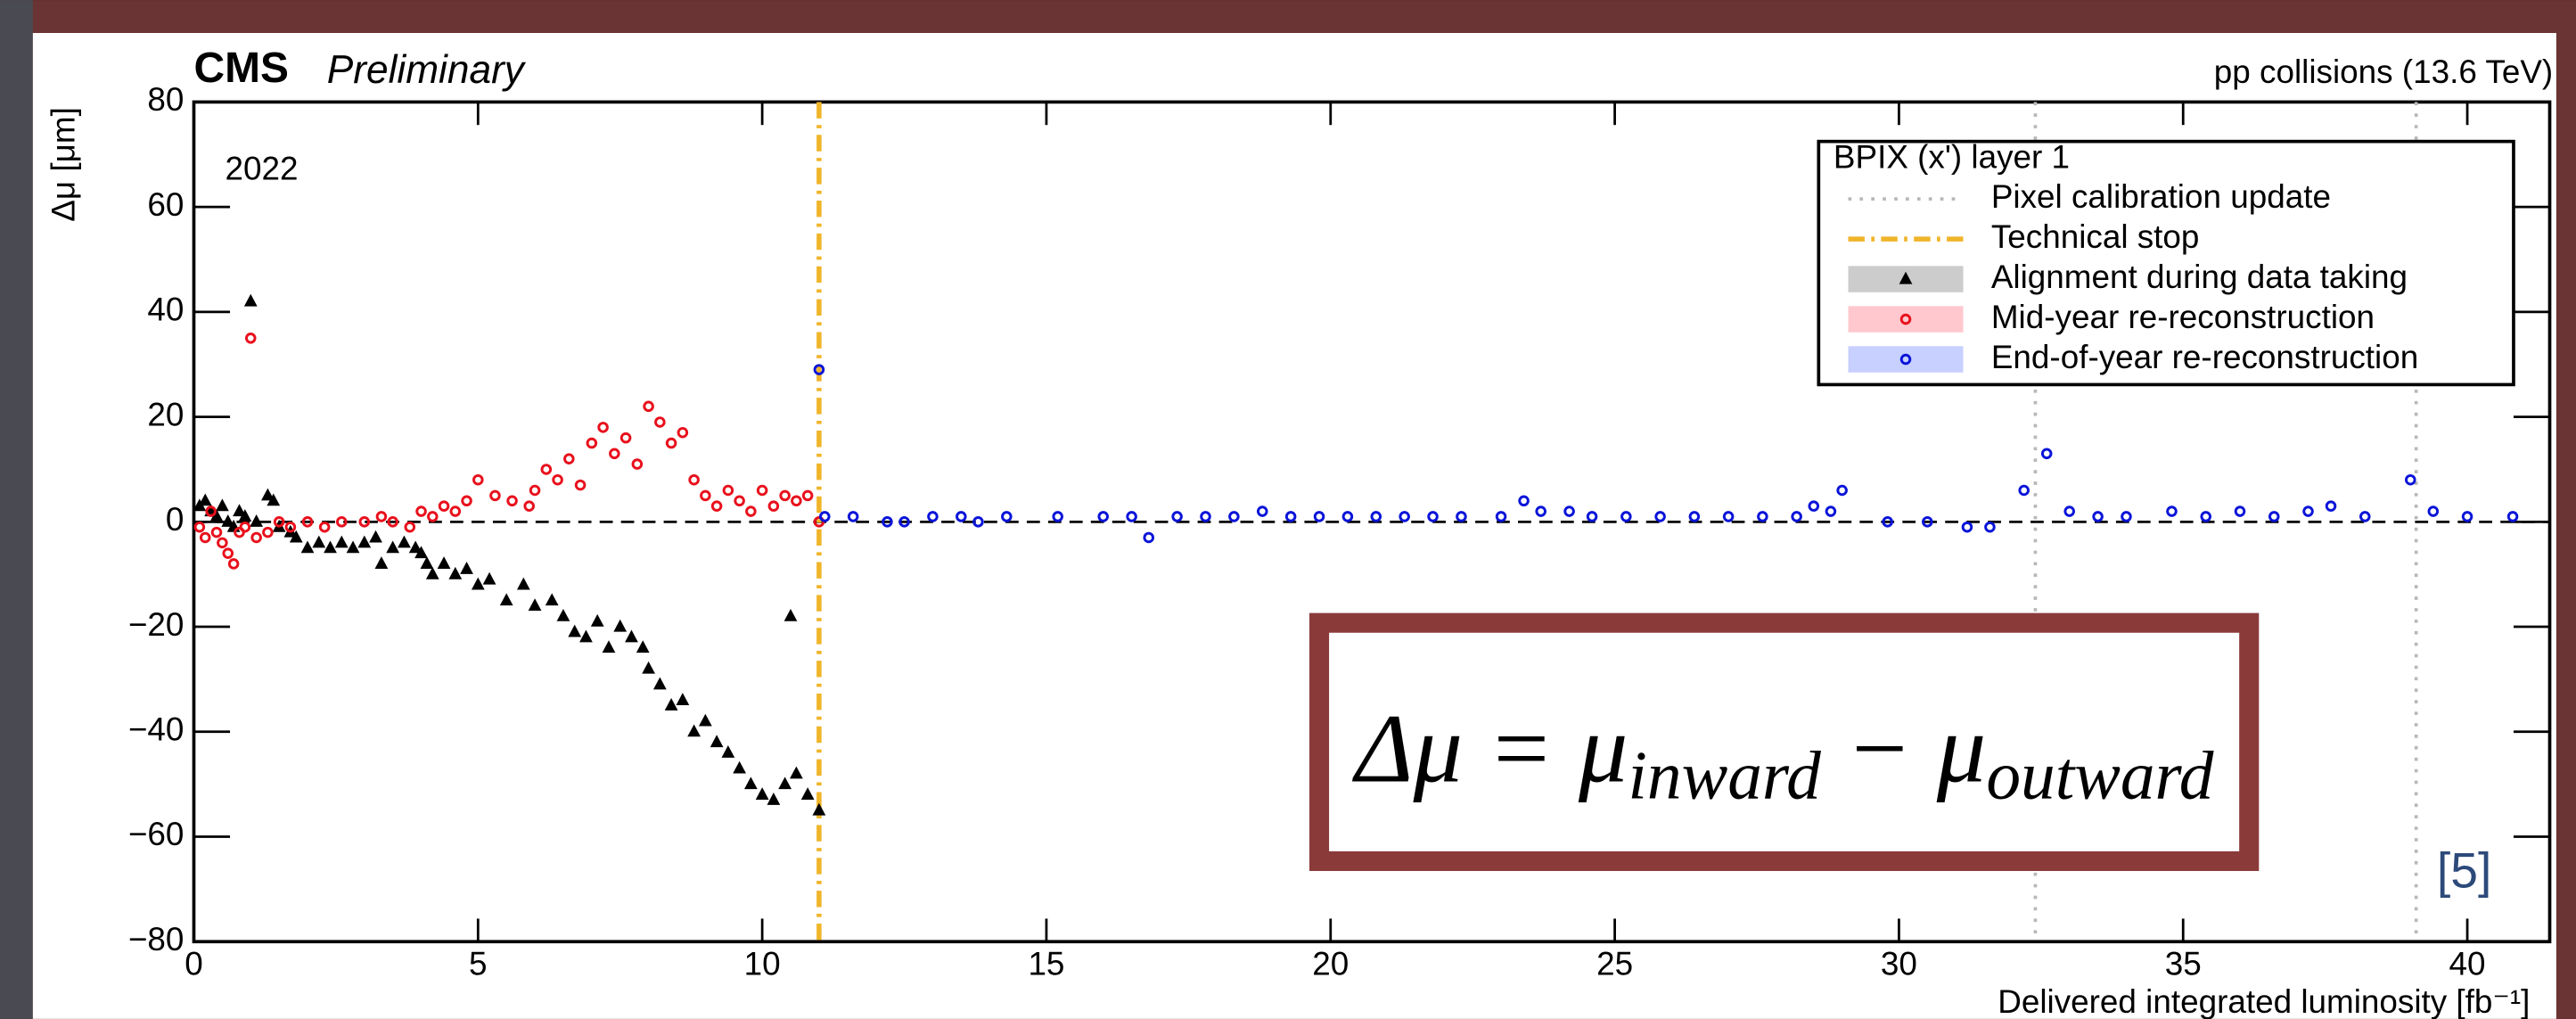 This screenshot has width=2576, height=1019. Describe the element at coordinates (1046, 964) in the screenshot. I see `x-tick-label: 15` at that location.